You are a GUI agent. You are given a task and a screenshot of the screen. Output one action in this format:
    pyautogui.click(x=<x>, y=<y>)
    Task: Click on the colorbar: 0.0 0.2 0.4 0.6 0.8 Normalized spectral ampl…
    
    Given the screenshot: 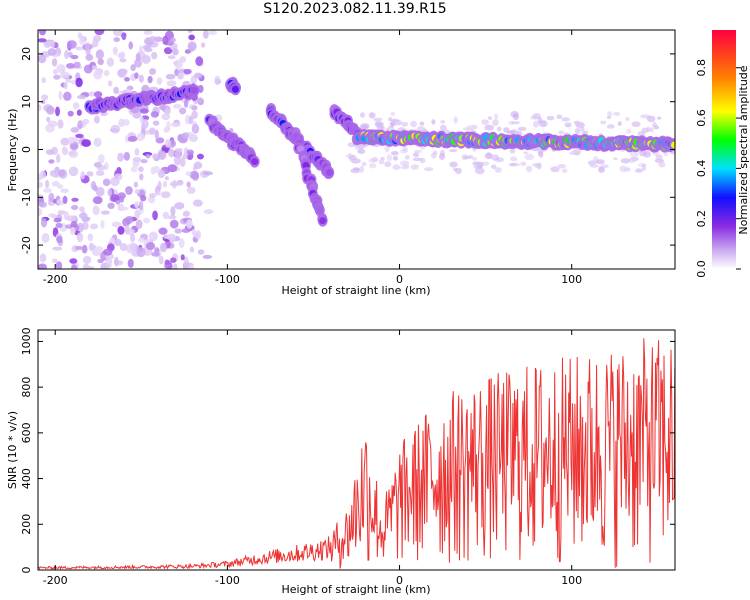 What is the action you would take?
    pyautogui.click(x=722, y=154)
    